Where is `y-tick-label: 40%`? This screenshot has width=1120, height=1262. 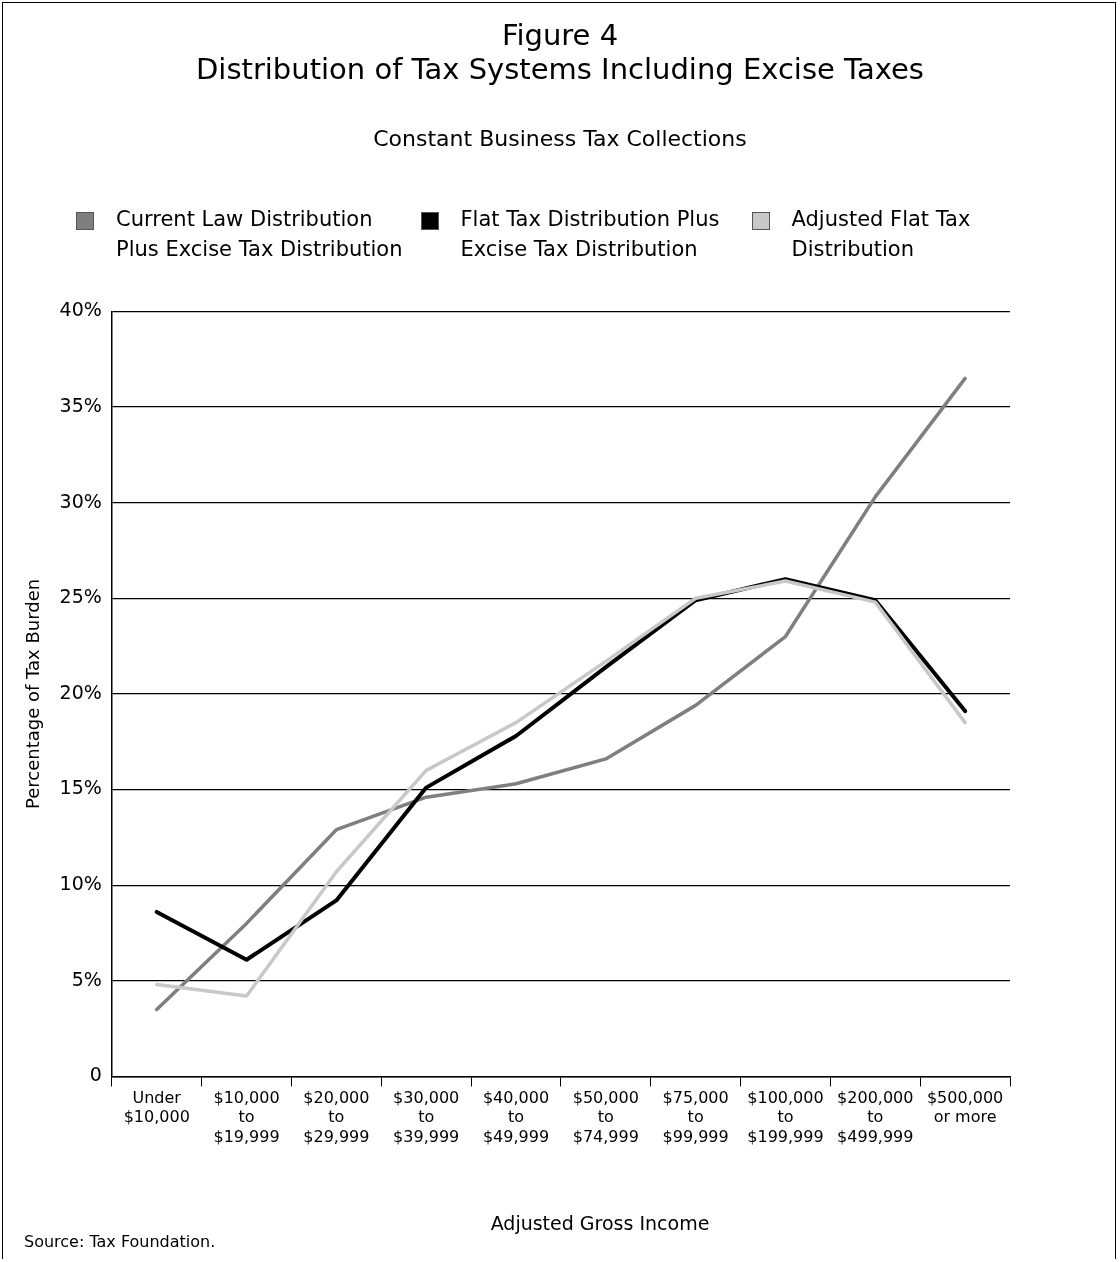 y-tick-label: 40% is located at coordinates (80, 309).